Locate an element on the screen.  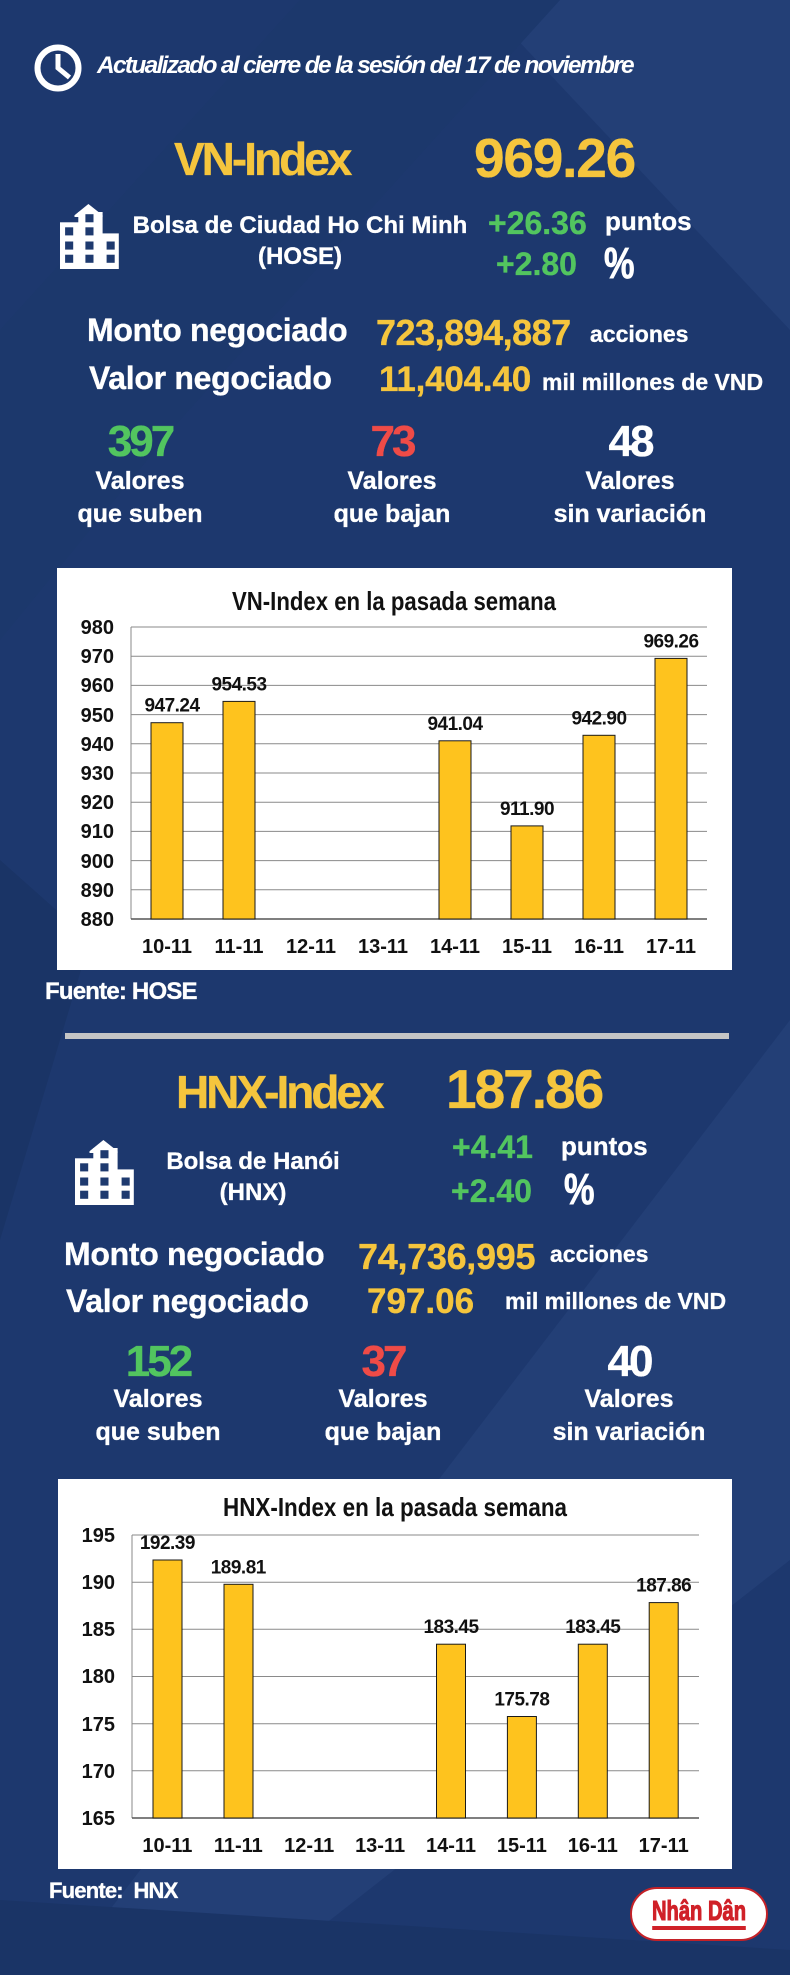
svg-text: 970 is located at coordinates (97, 657).